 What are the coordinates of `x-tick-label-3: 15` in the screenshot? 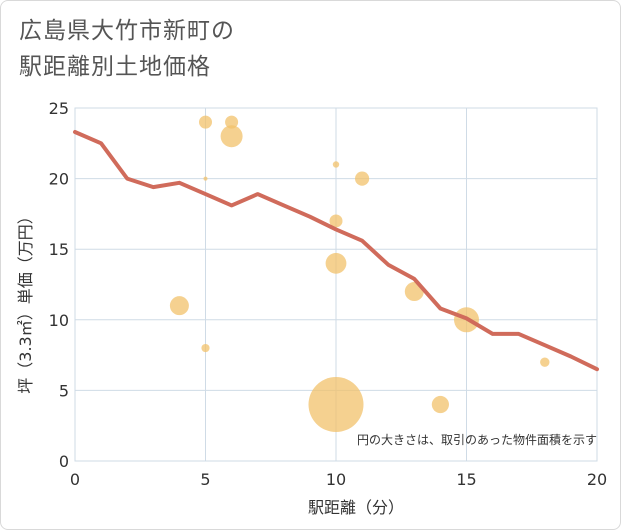 It's located at (466, 479).